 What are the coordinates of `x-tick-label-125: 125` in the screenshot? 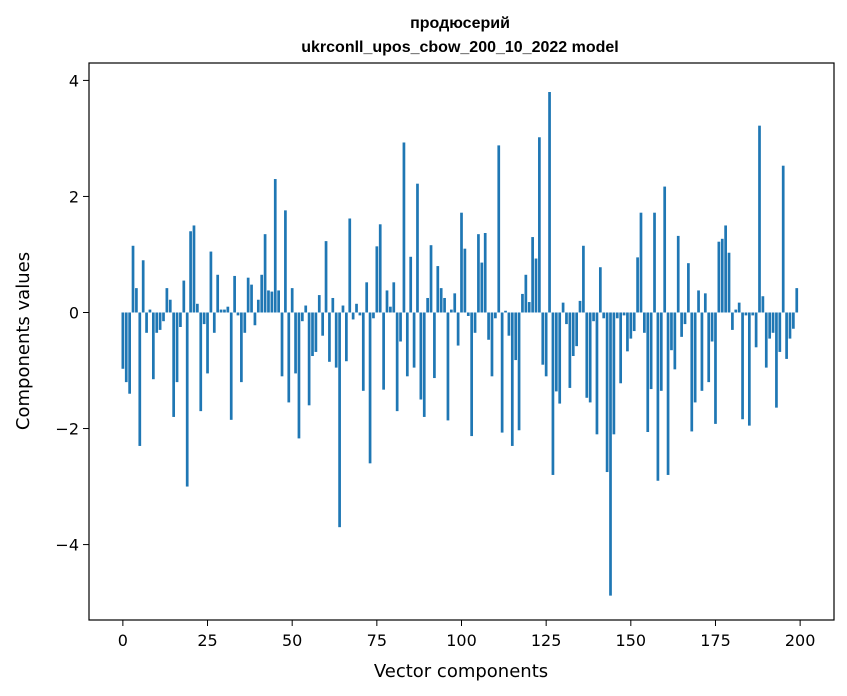 It's located at (546, 640).